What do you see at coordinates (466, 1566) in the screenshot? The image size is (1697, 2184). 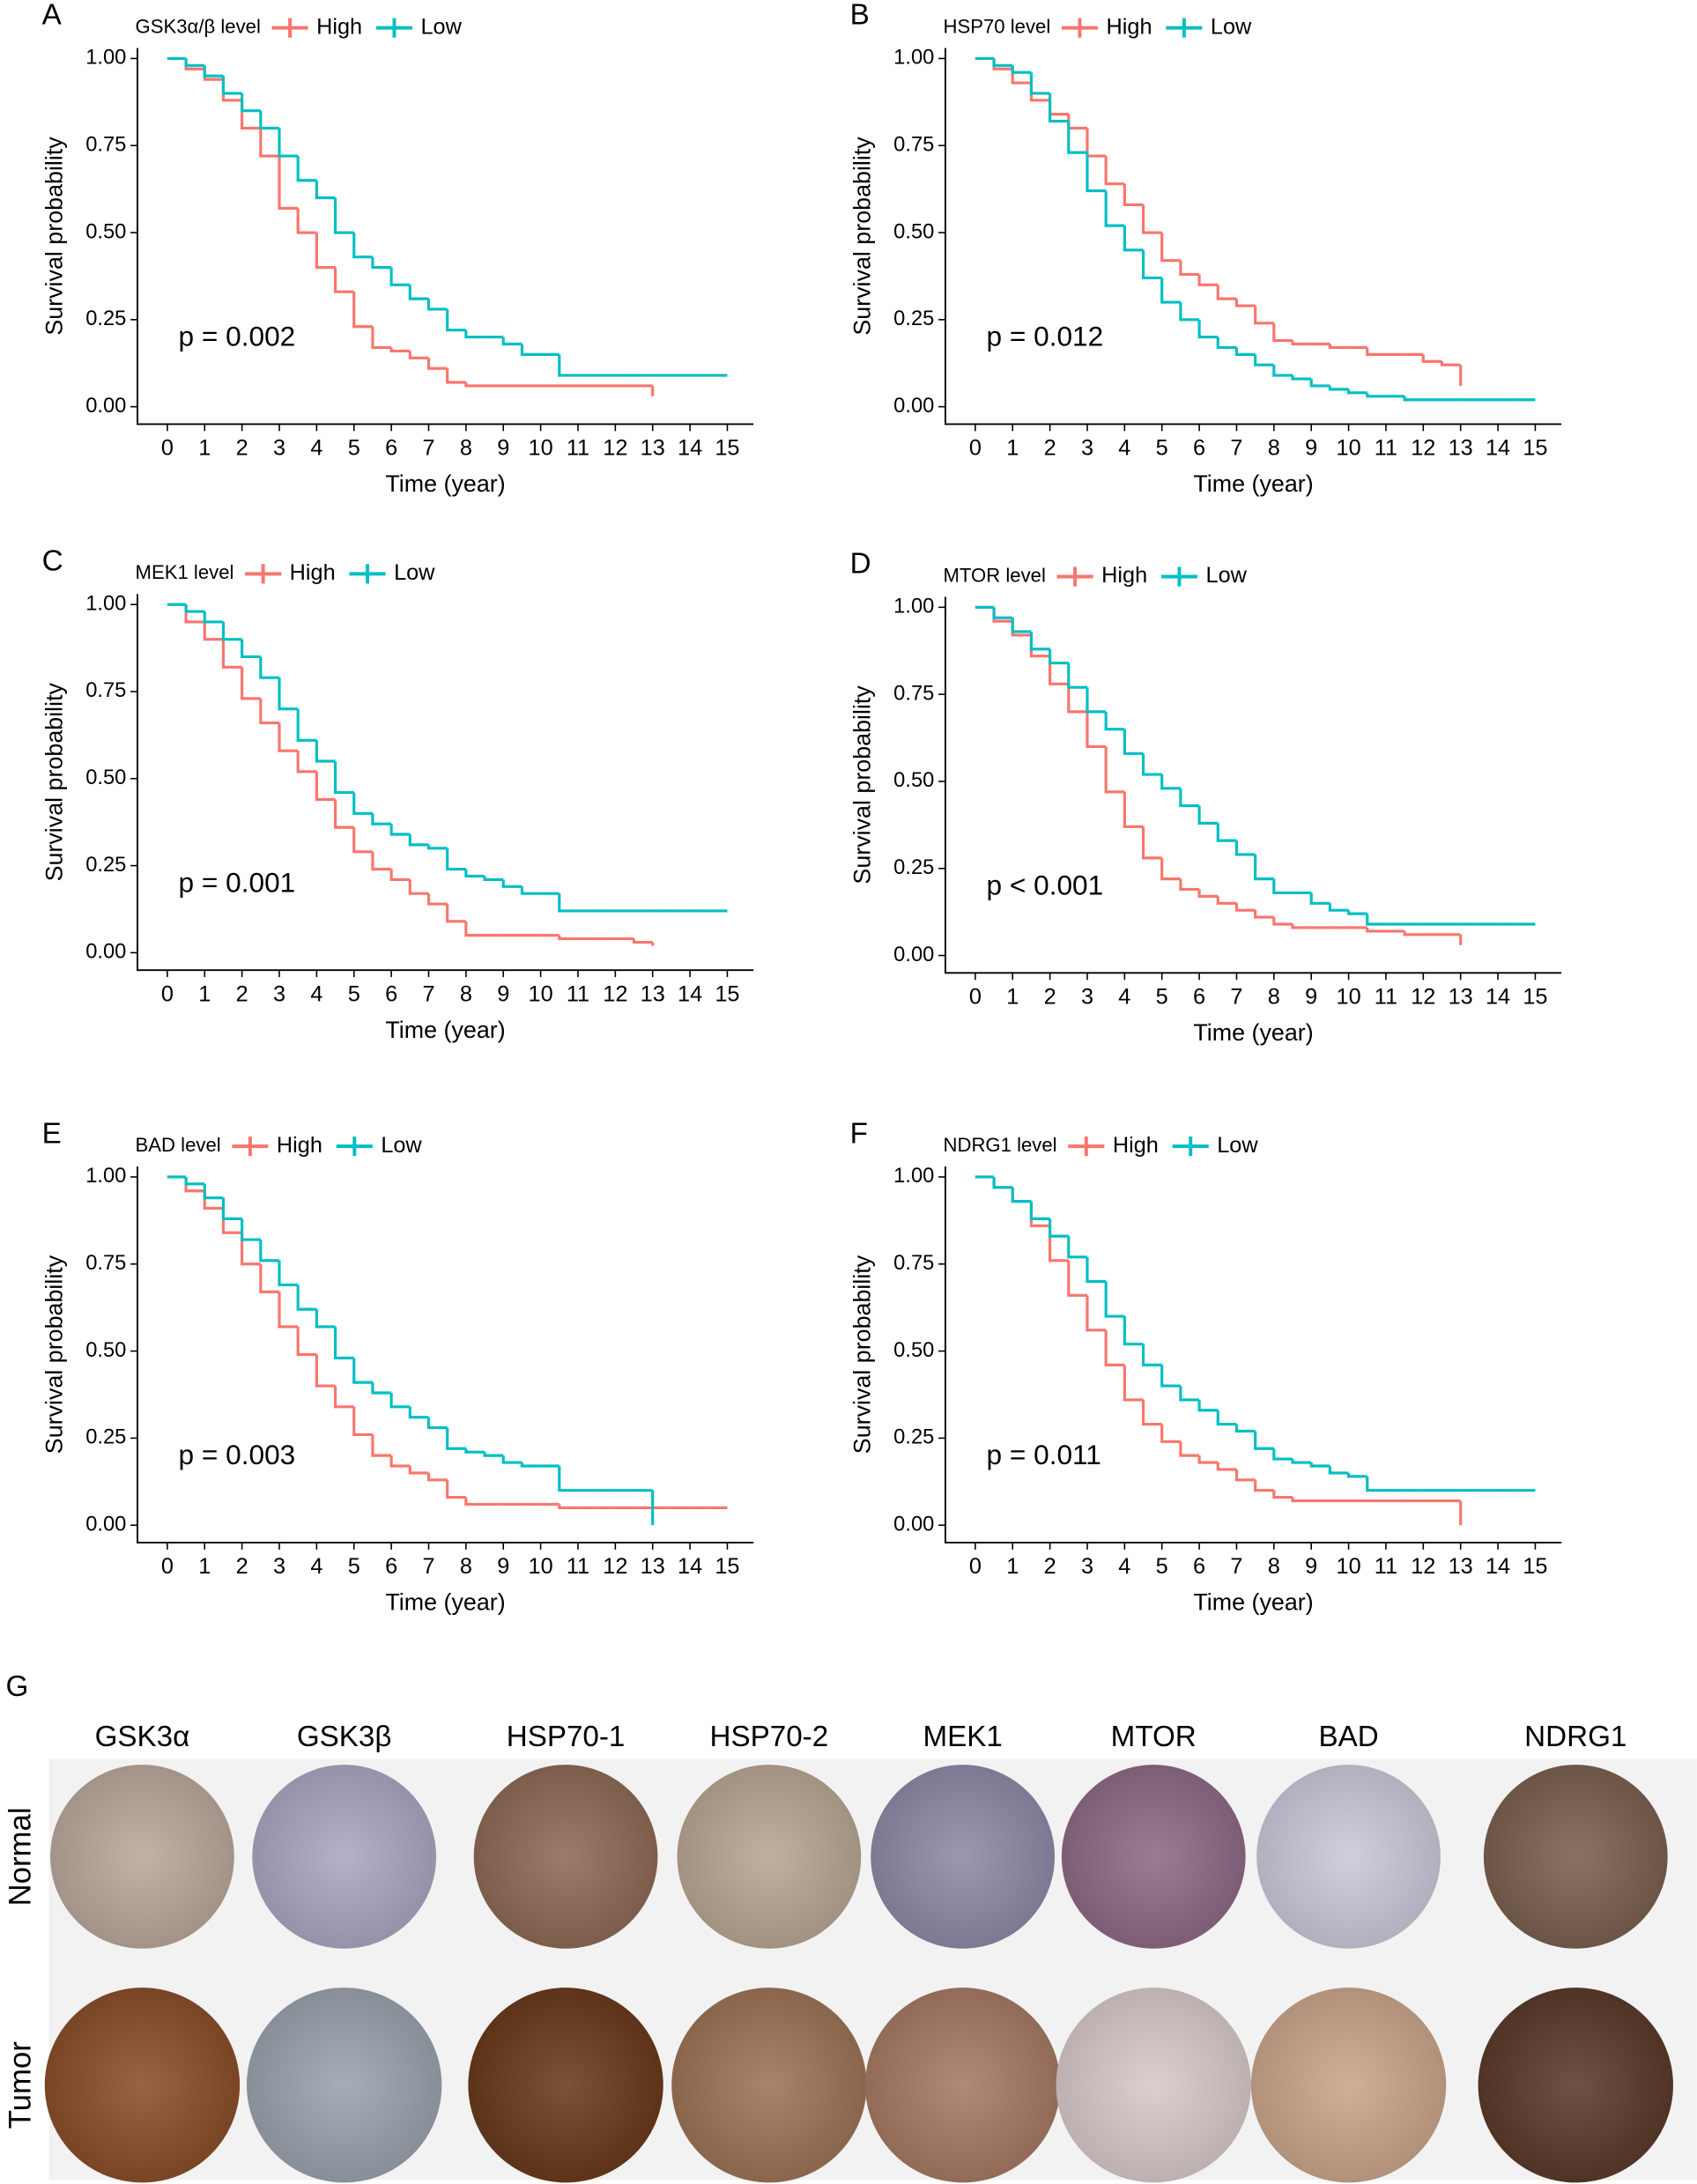 I see `x-tick-label: 8` at bounding box center [466, 1566].